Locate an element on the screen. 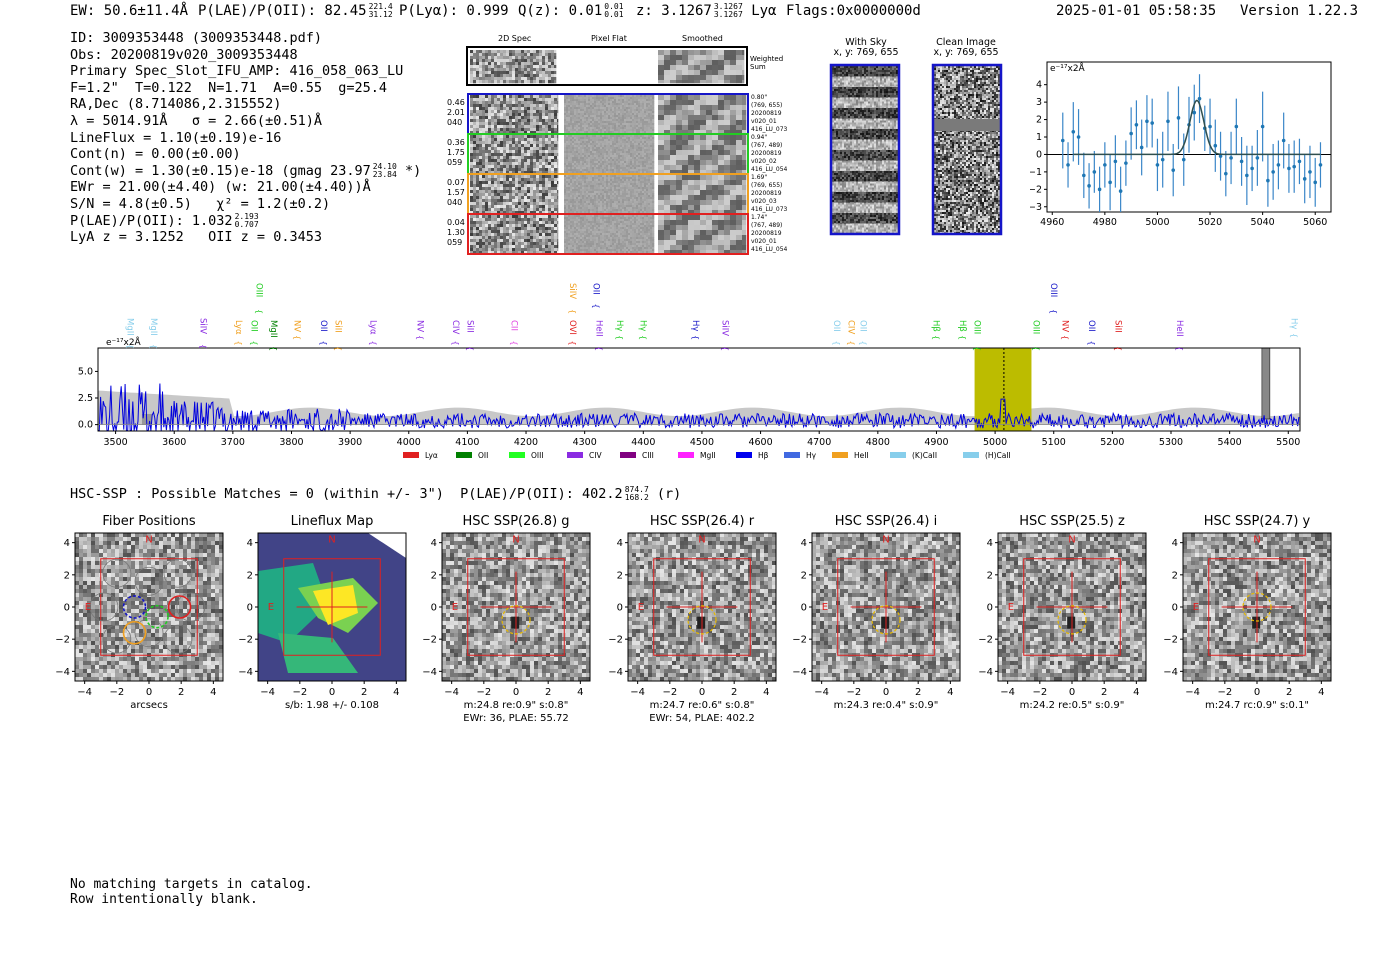 The height and width of the screenshot is (953, 1400). line-id-label: SiIV is located at coordinates (572, 291).